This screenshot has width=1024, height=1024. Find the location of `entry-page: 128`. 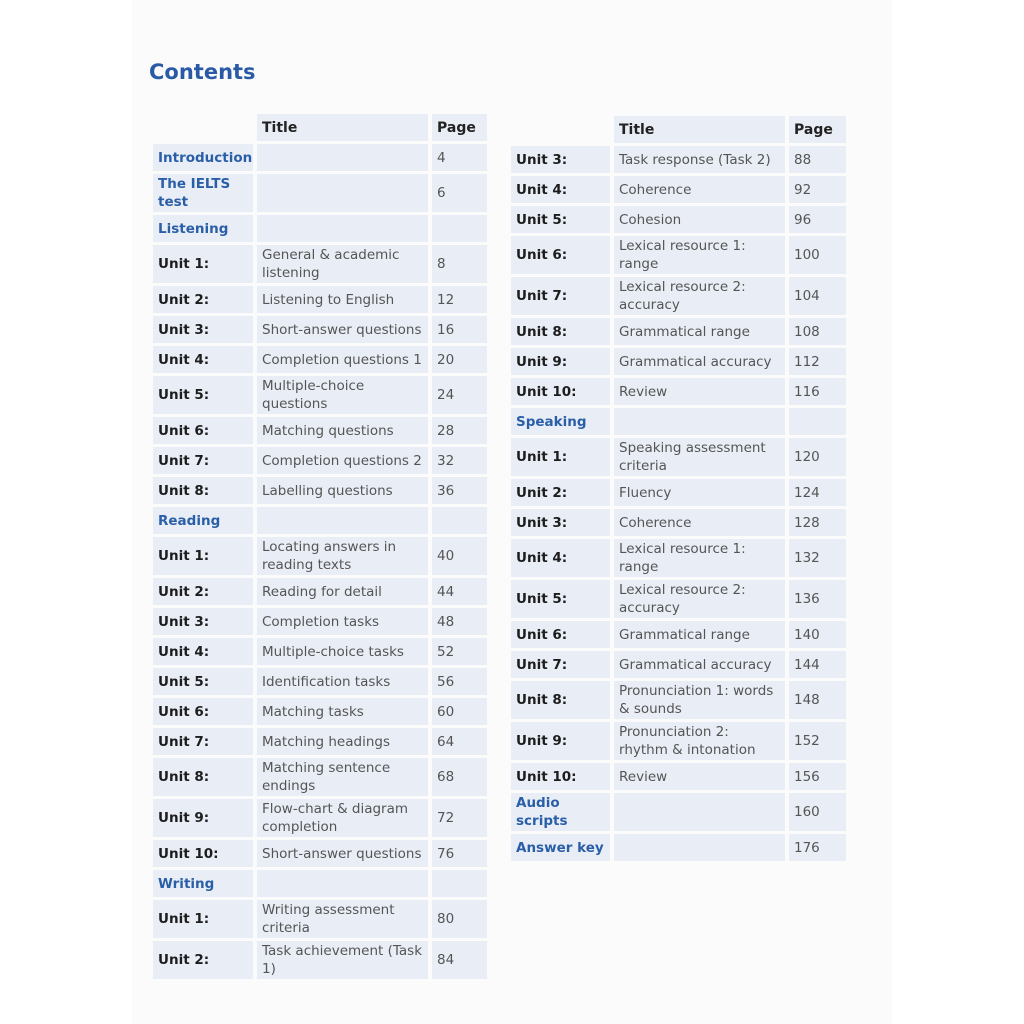

entry-page: 128 is located at coordinates (817, 522).